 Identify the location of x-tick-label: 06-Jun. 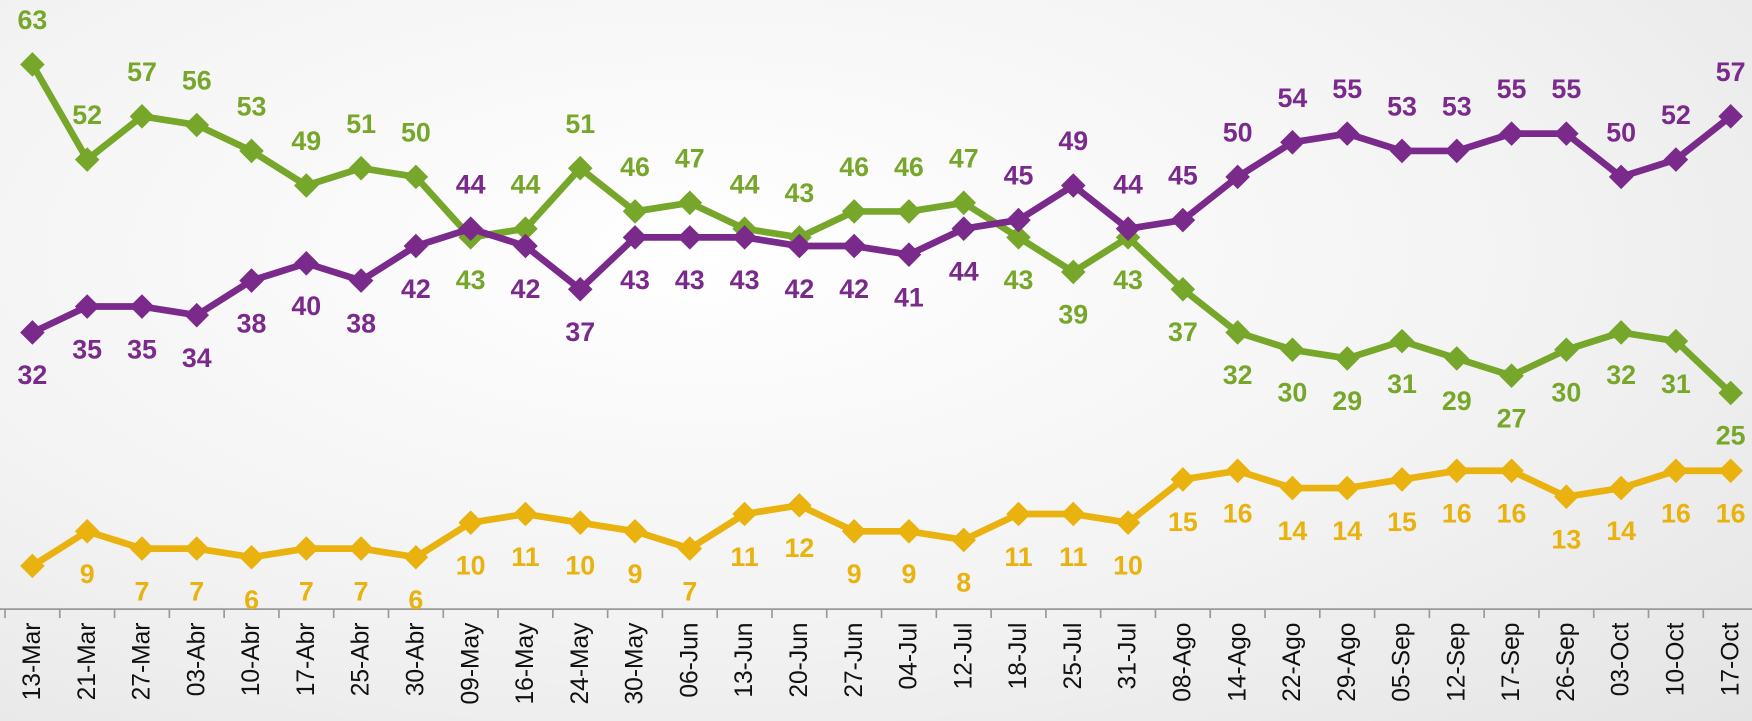
(689, 660).